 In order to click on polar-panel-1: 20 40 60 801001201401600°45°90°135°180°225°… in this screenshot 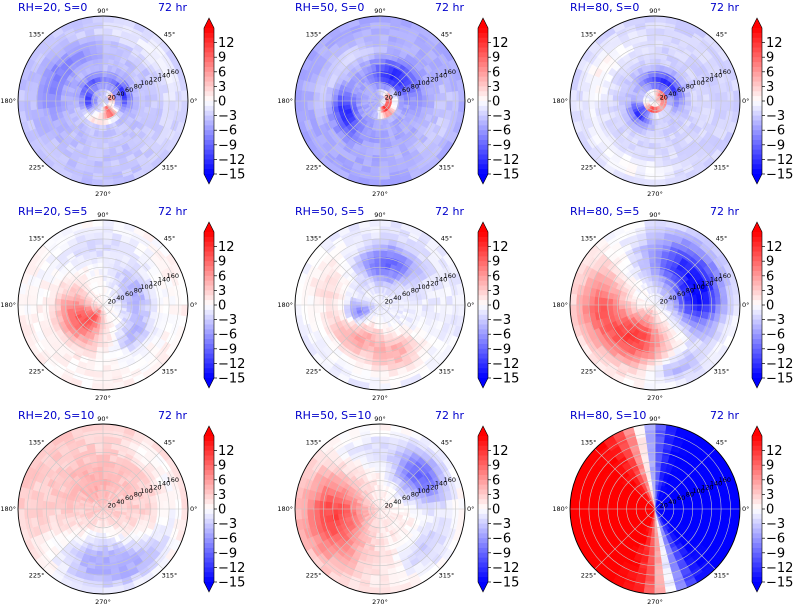, I will do `click(122, 99)`.